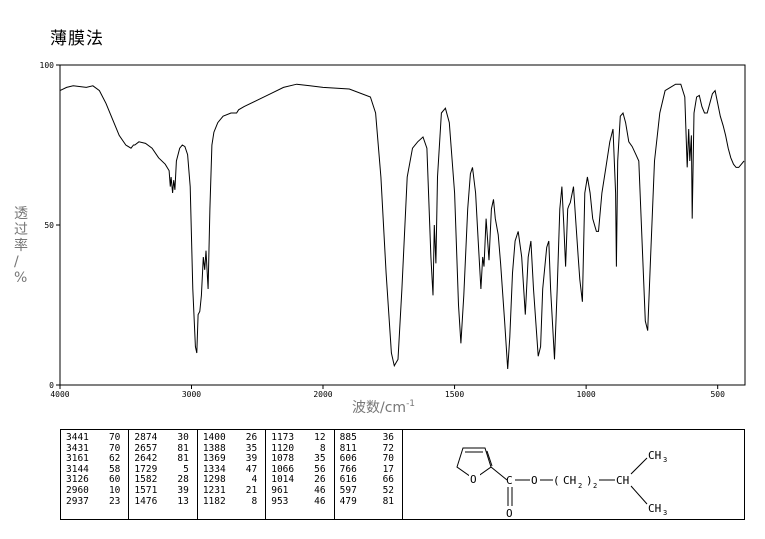  Describe the element at coordinates (183, 501) in the screenshot. I see `peak-transmittance: 13` at that location.